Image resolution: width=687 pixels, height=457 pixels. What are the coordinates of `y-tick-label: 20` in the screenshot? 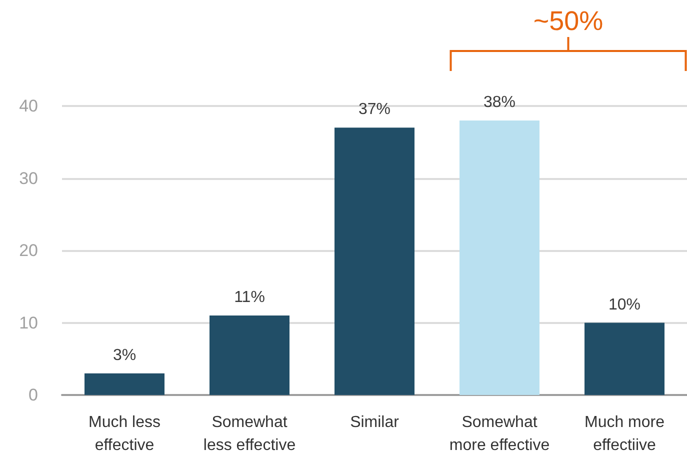 It's located at (28, 250).